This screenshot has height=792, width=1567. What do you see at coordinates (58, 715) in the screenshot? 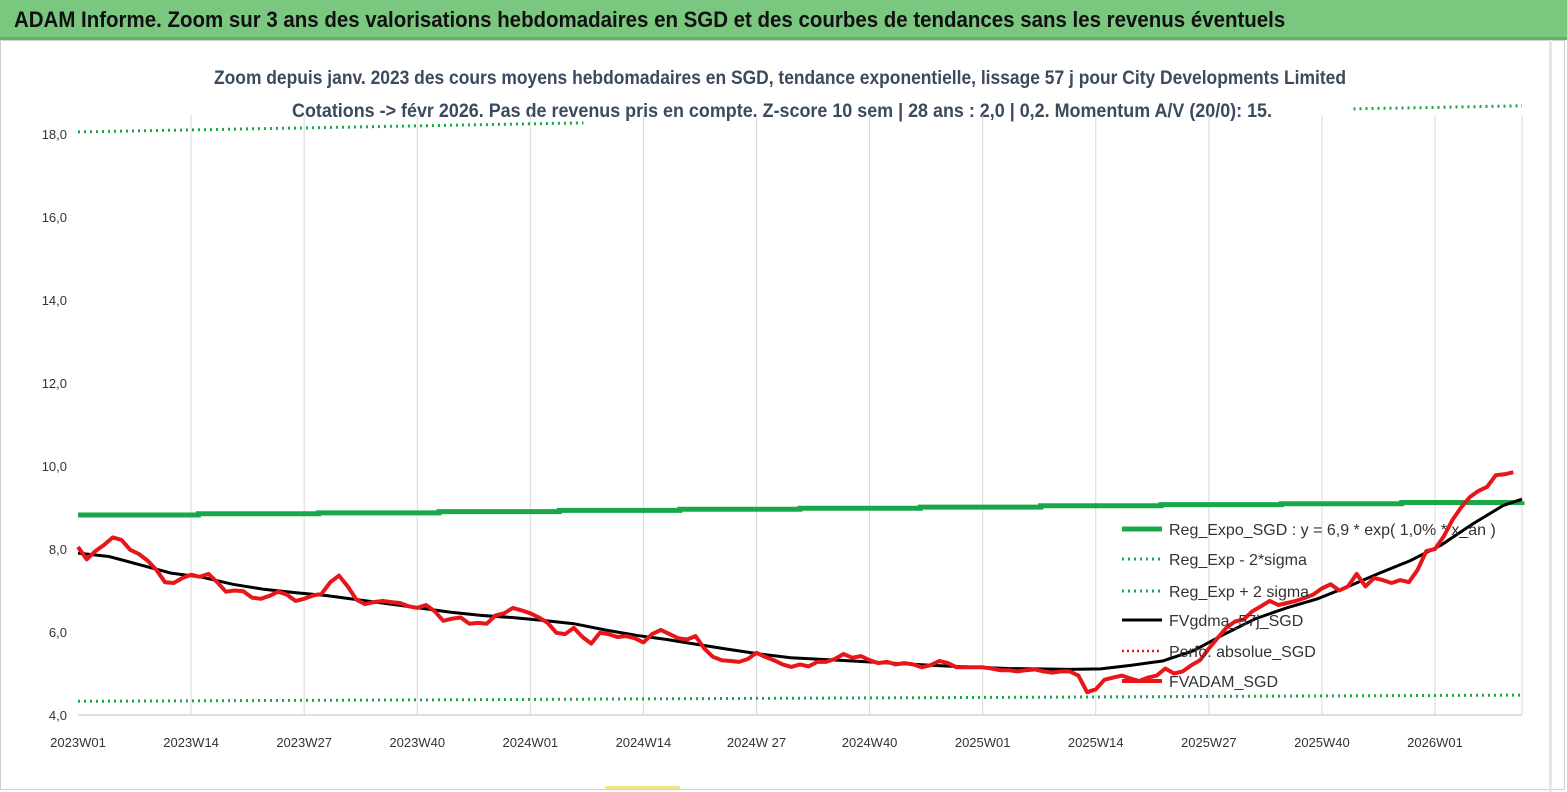
I see `y-tick-label: 4,0` at bounding box center [58, 715].